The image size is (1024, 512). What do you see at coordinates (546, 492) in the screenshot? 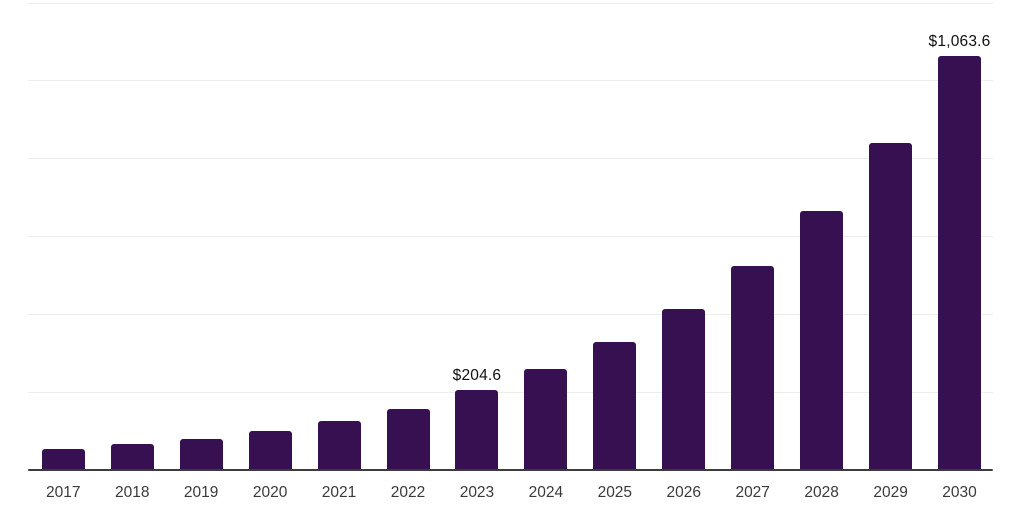
I see `x-tick-label-2024: 2024` at bounding box center [546, 492].